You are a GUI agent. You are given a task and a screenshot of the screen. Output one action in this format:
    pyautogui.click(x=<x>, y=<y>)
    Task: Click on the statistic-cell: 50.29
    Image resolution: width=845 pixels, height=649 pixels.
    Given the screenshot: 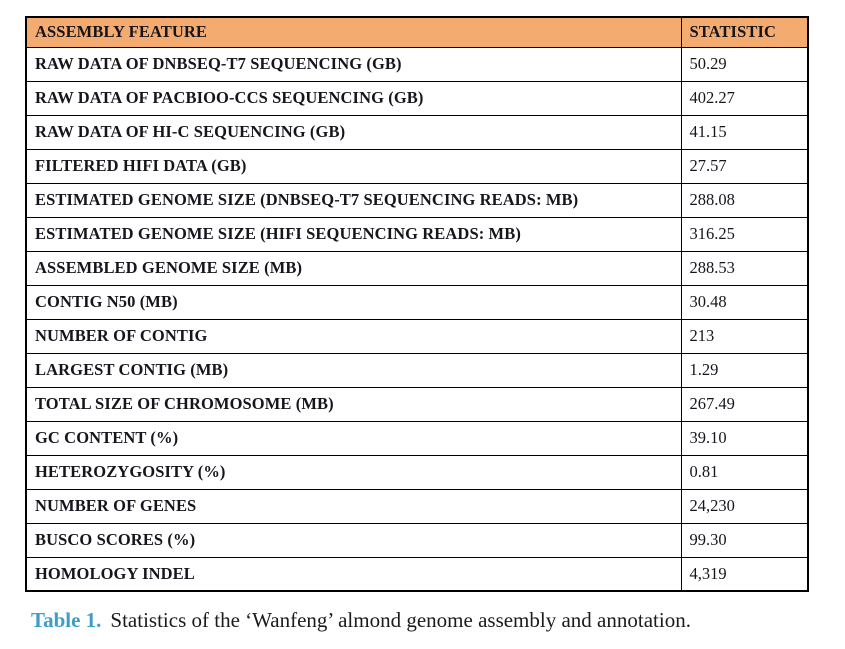 What is the action you would take?
    pyautogui.click(x=744, y=64)
    